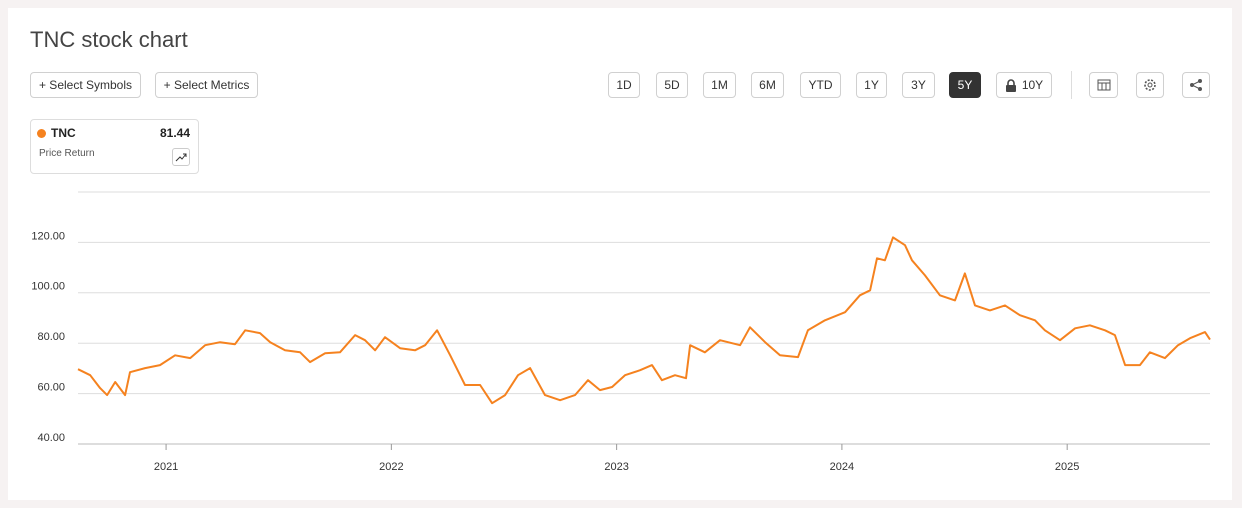 Image resolution: width=1242 pixels, height=508 pixels. I want to click on range-button: YTD, so click(820, 85).